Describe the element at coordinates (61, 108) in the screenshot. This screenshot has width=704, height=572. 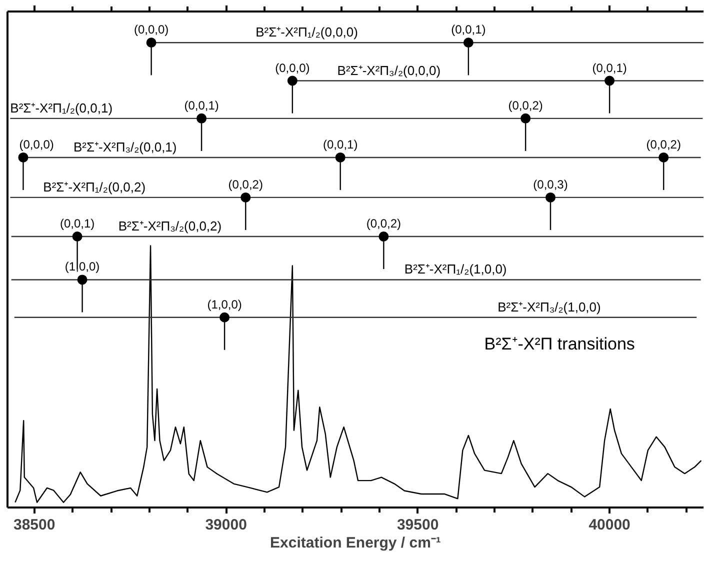
I see `annotation: B²Σ⁺-X²Π₁/₂(0,0,1)` at that location.